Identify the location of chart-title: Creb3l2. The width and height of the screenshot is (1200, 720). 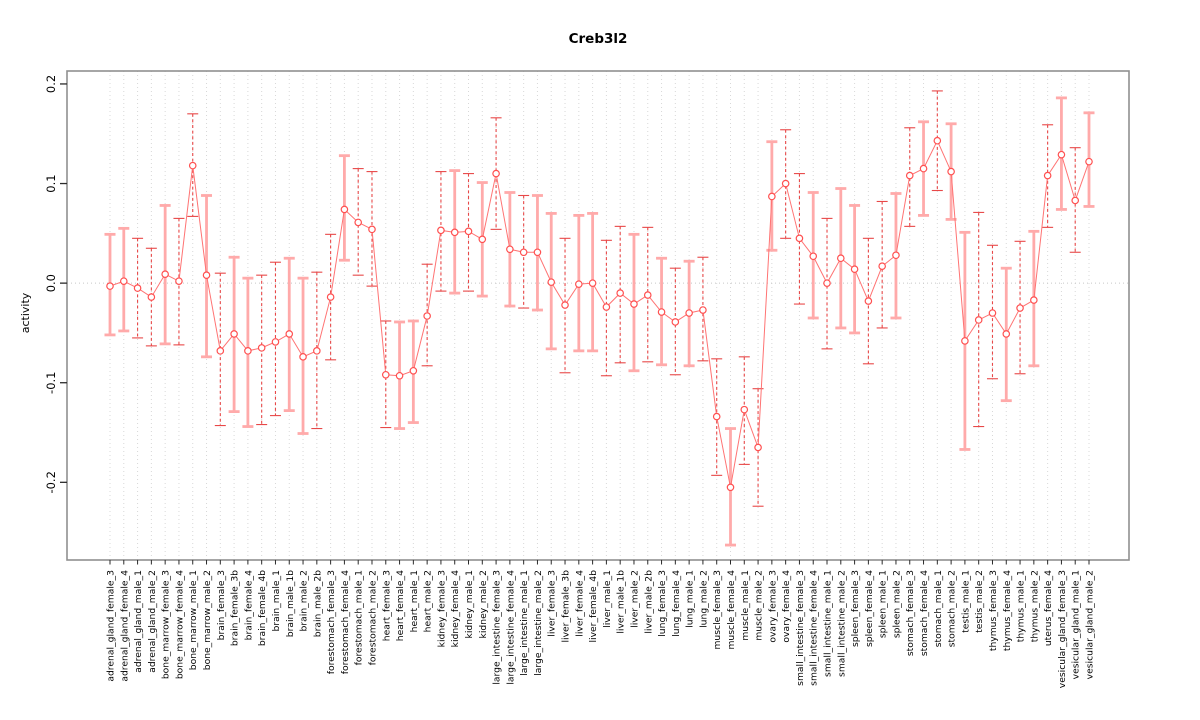
(598, 39).